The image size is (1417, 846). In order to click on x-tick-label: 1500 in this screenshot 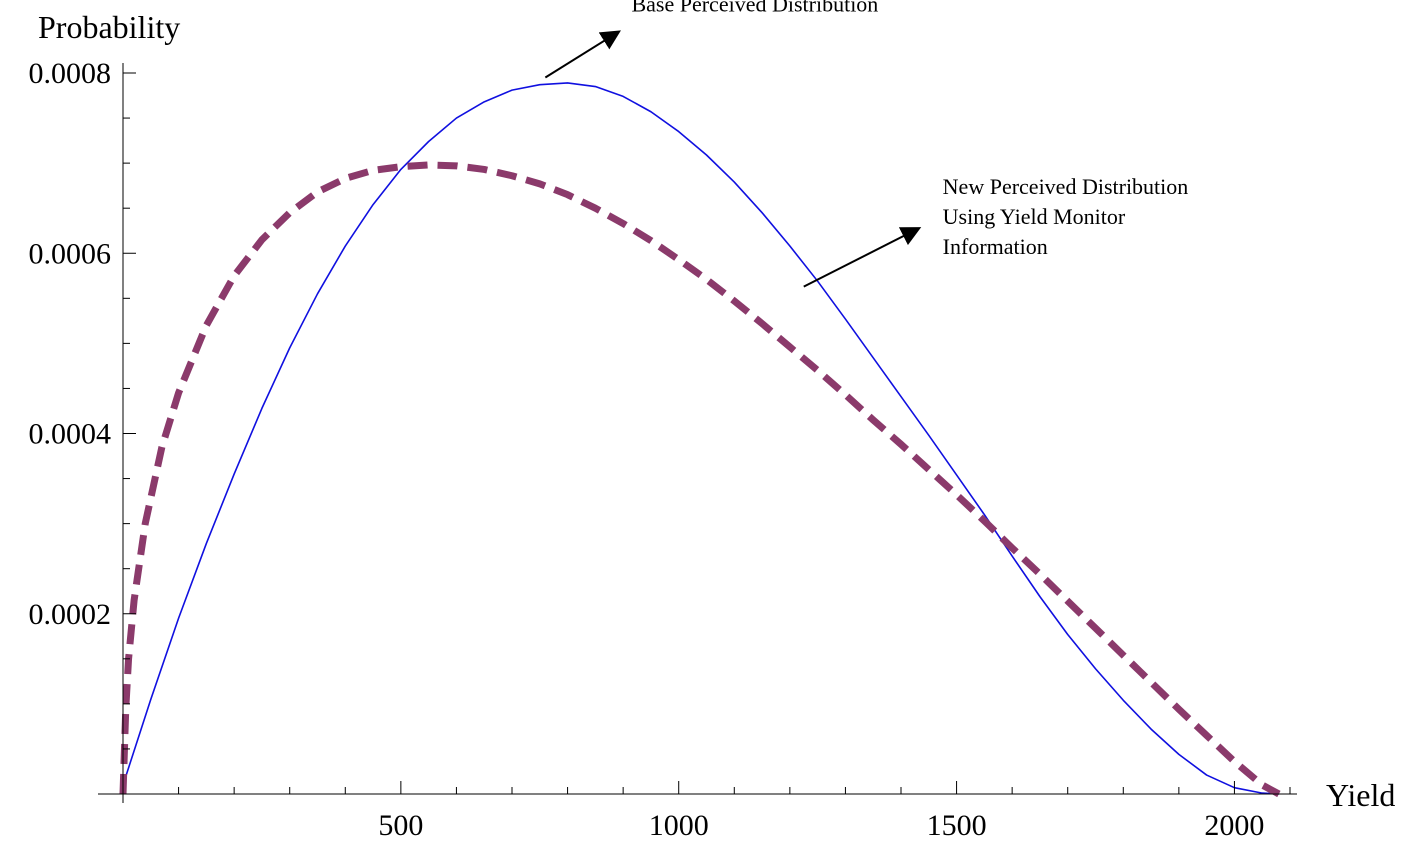, I will do `click(957, 825)`.